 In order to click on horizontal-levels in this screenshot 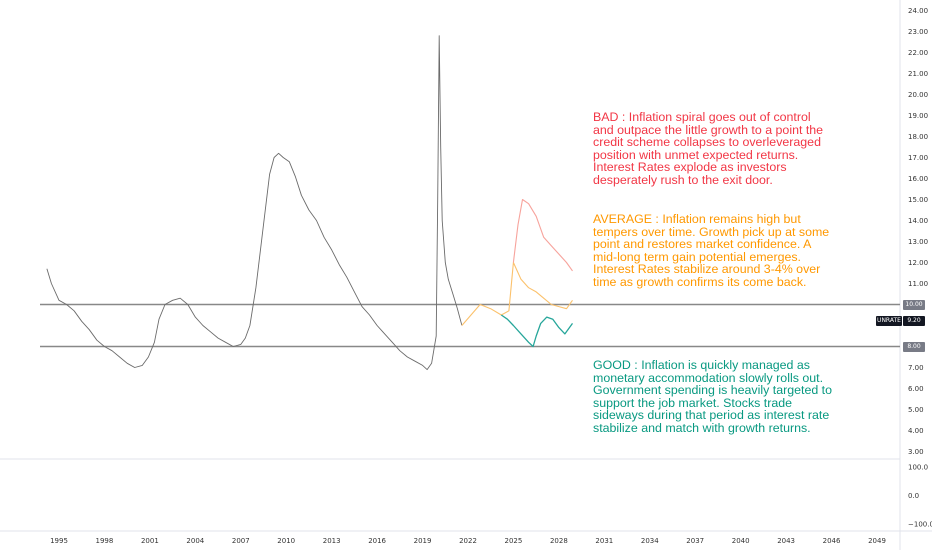, I will do `click(470, 325)`.